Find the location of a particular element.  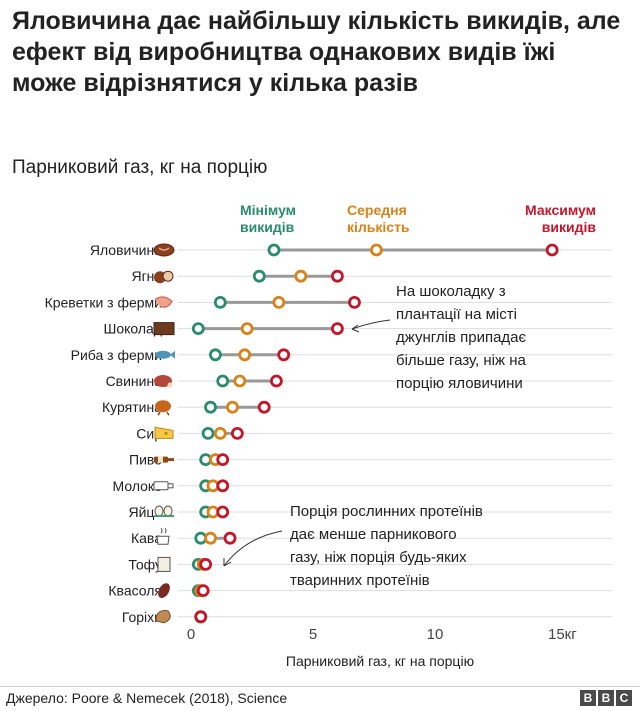

legend-label-avg: Середня is located at coordinates (377, 210).